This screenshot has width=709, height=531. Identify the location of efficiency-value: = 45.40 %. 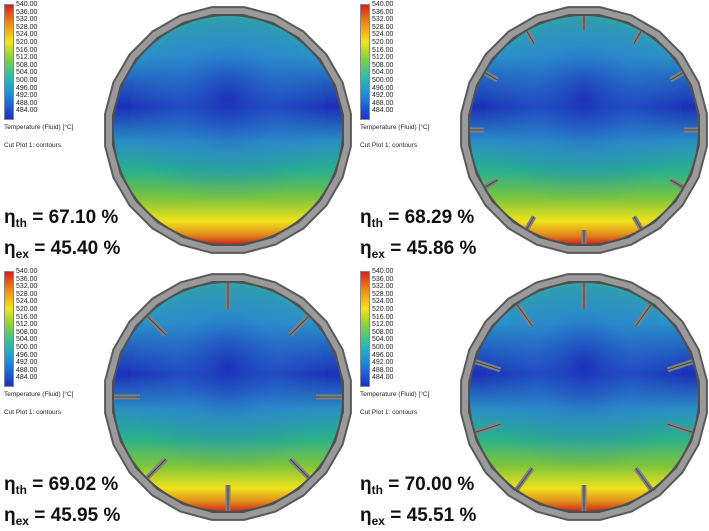
(74, 248).